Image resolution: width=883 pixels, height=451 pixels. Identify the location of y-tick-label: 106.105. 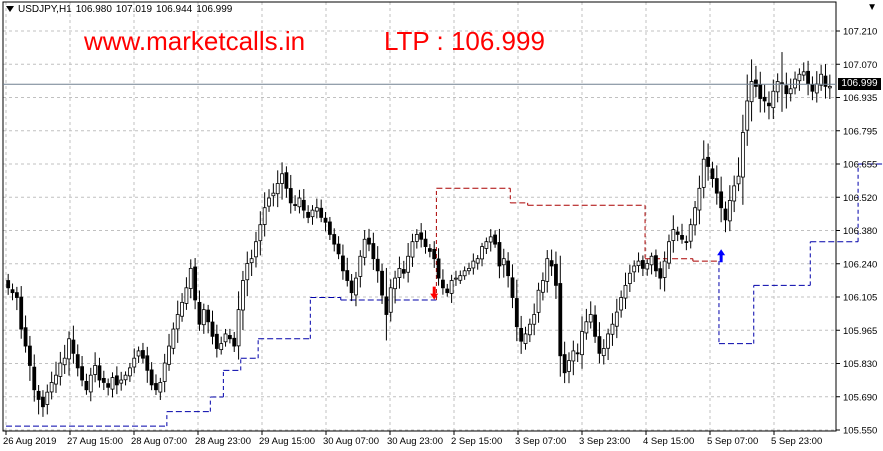
(860, 298).